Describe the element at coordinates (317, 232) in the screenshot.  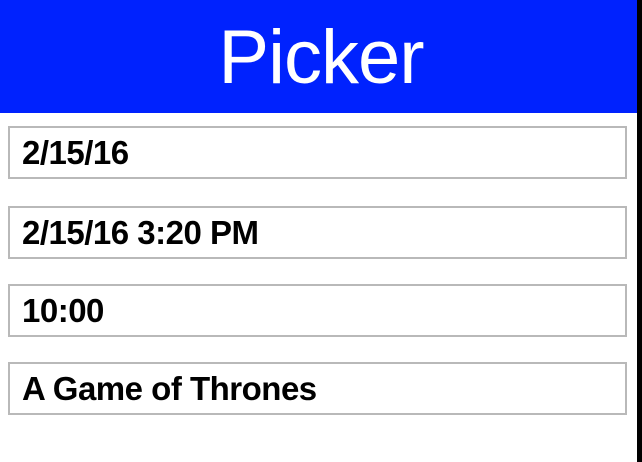
I see `datetime-field: 2/15/16 3:20 PM` at that location.